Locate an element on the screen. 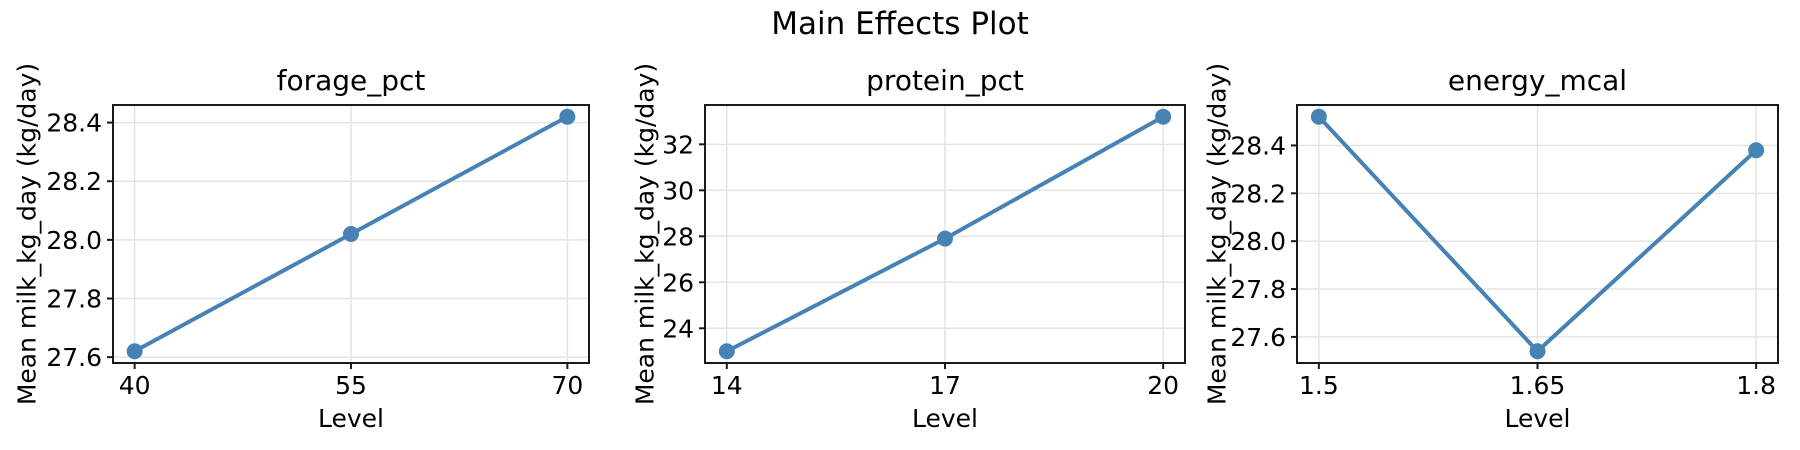 The height and width of the screenshot is (450, 1800). subplot-title-forage-pct: forage_pct is located at coordinates (351, 80).